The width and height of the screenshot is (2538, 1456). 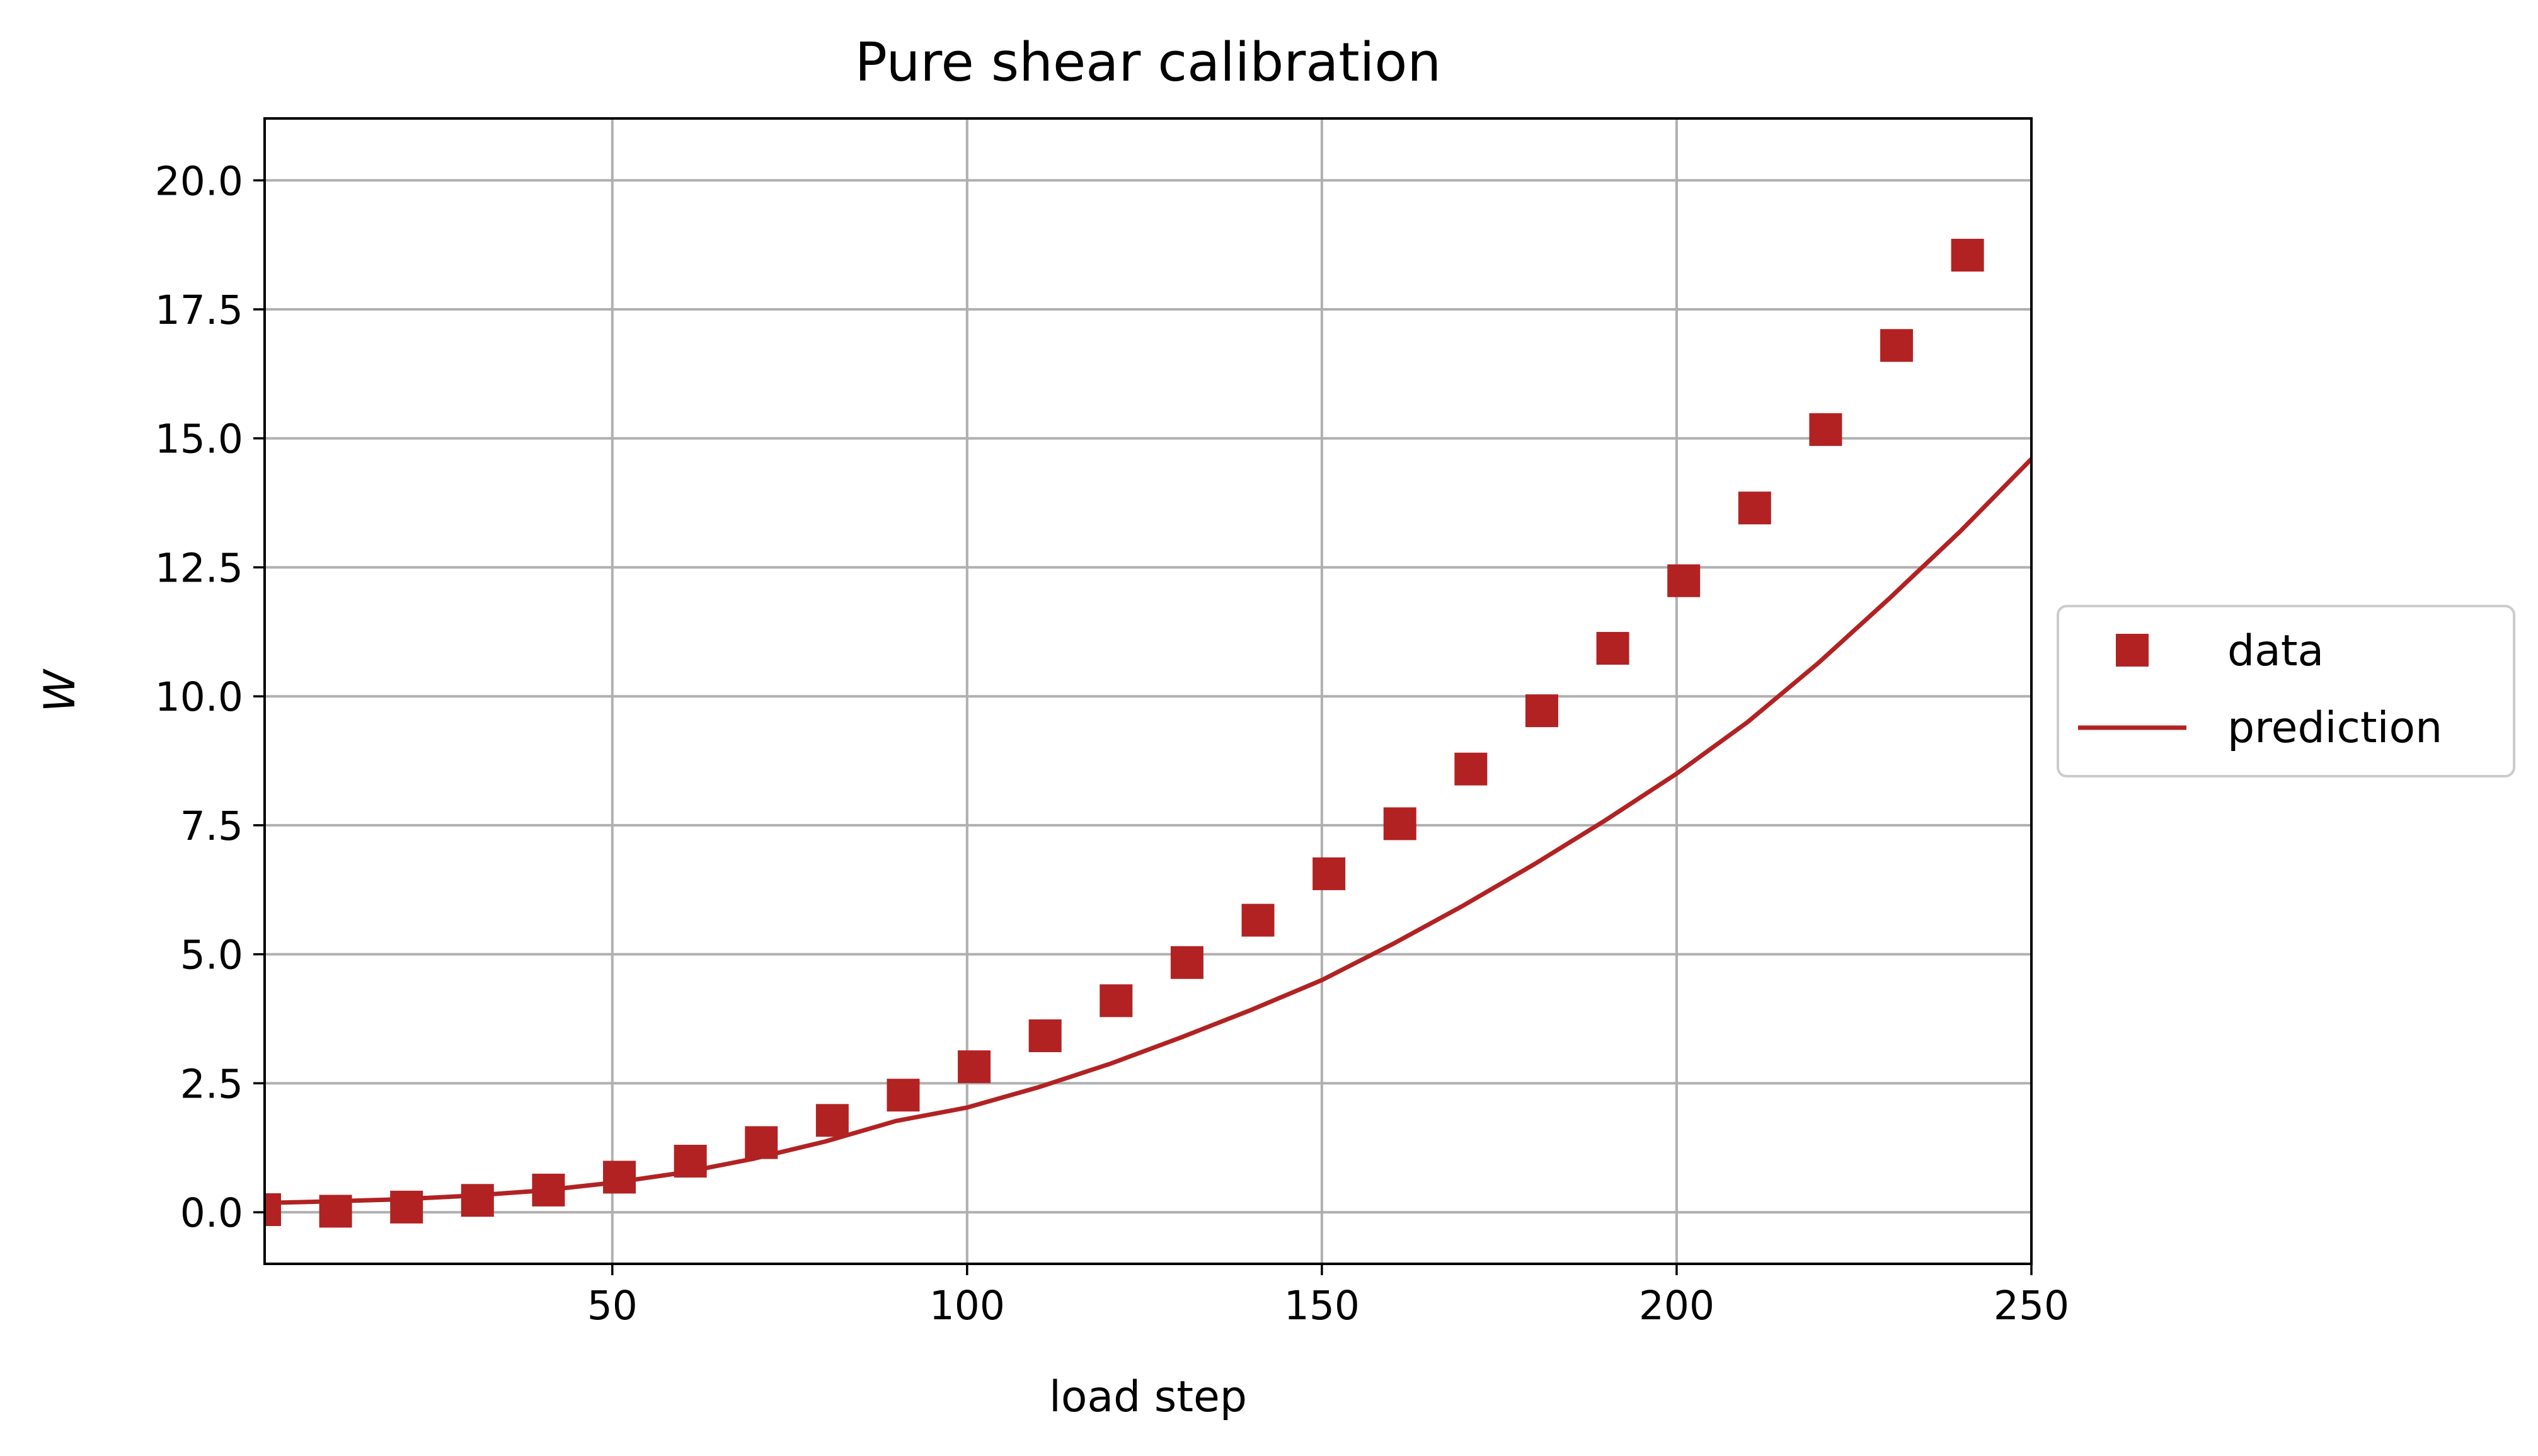 What do you see at coordinates (967, 1306) in the screenshot?
I see `x-tick-label: 100` at bounding box center [967, 1306].